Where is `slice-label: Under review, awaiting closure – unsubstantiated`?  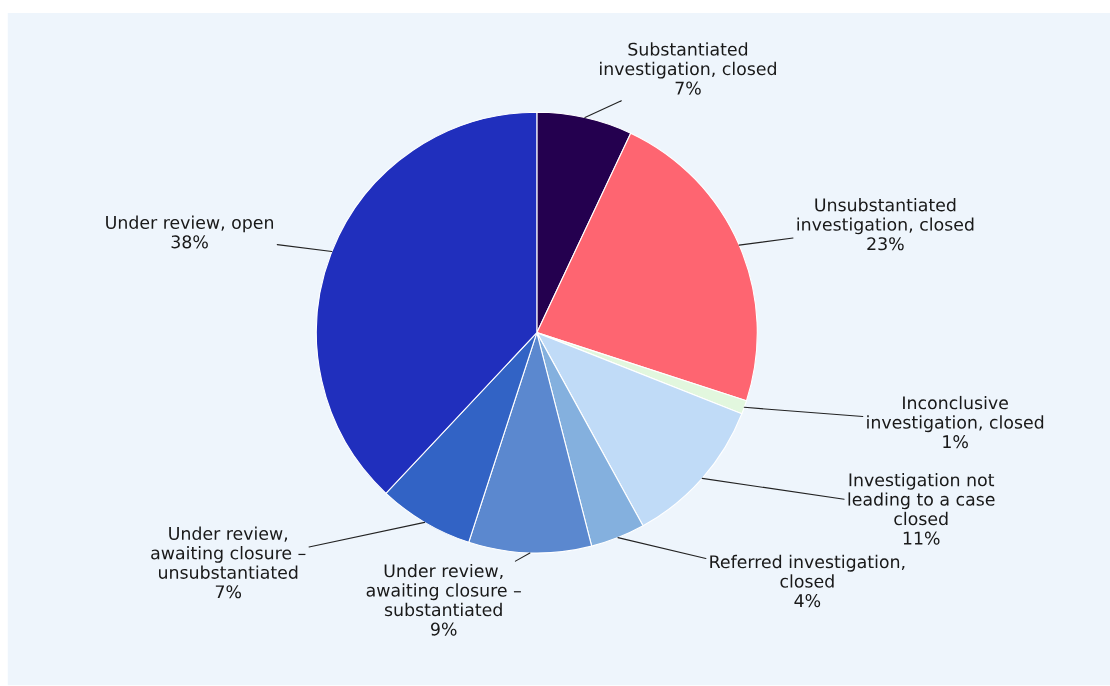 slice-label: Under review, awaiting closure – unsubstantiated is located at coordinates (228, 552).